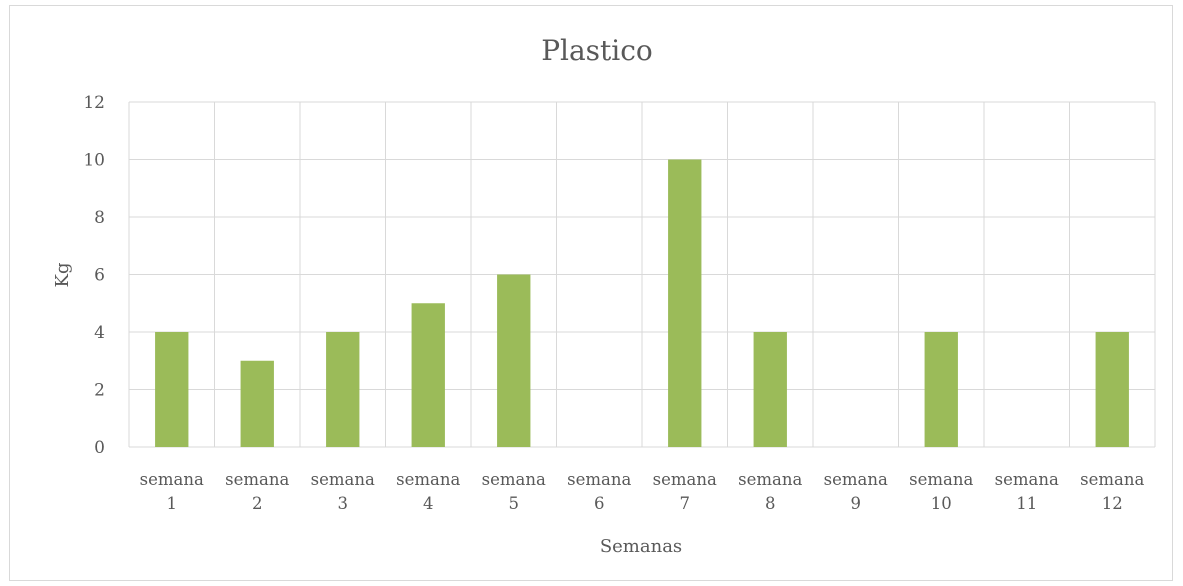 Image resolution: width=1183 pixels, height=586 pixels. What do you see at coordinates (941, 491) in the screenshot?
I see `x-category-label: semana 10` at bounding box center [941, 491].